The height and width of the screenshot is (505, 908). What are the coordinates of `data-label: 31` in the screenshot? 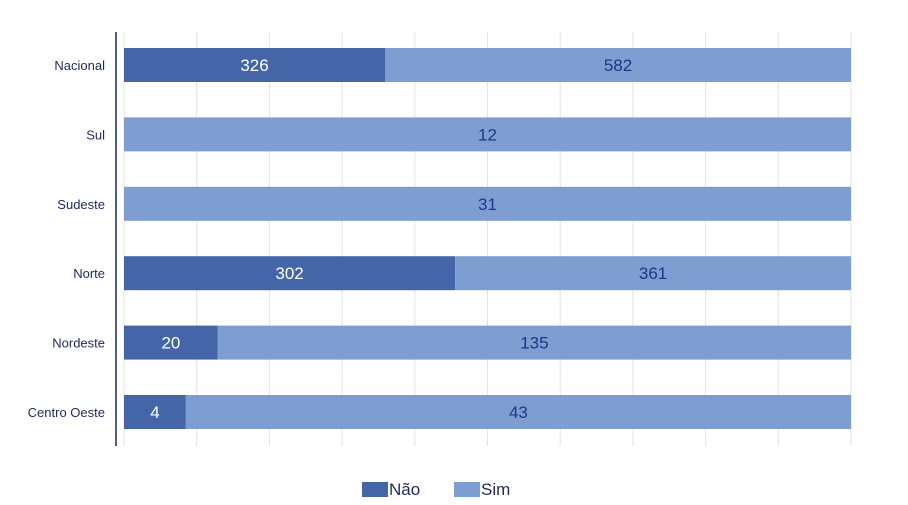 It's located at (487, 204).